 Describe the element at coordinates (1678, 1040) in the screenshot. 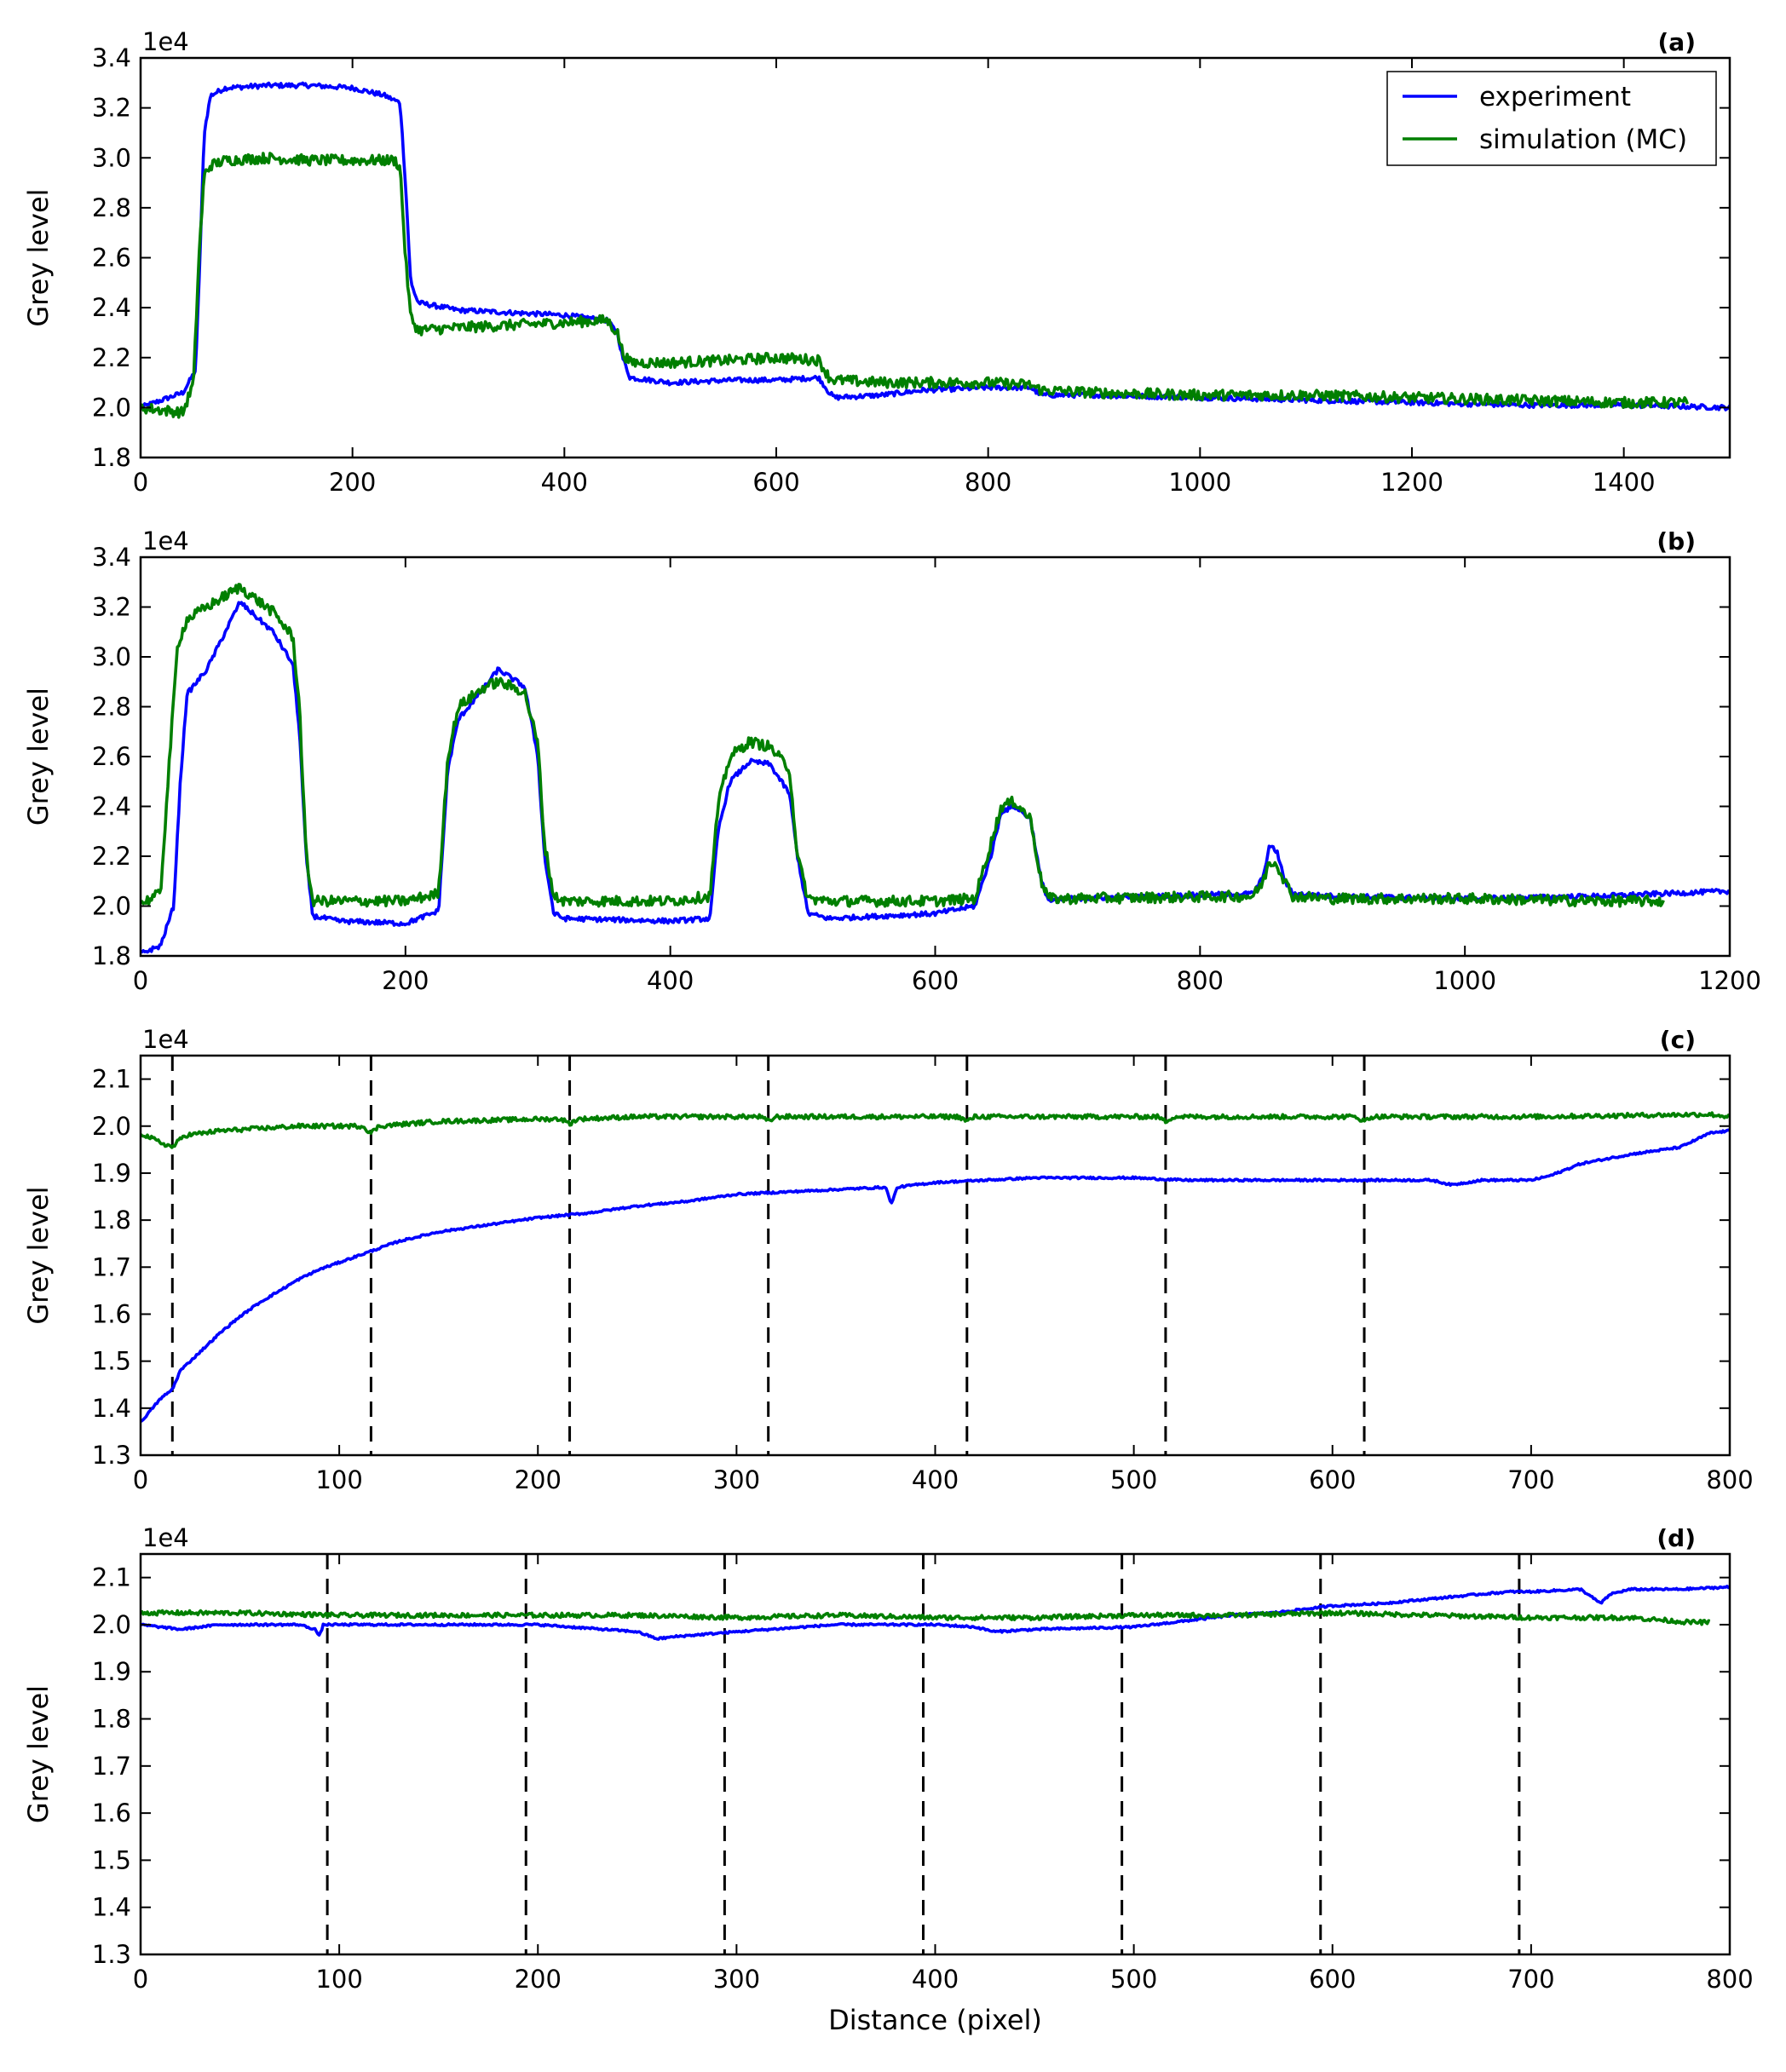

I see `panel-label: (c)` at that location.